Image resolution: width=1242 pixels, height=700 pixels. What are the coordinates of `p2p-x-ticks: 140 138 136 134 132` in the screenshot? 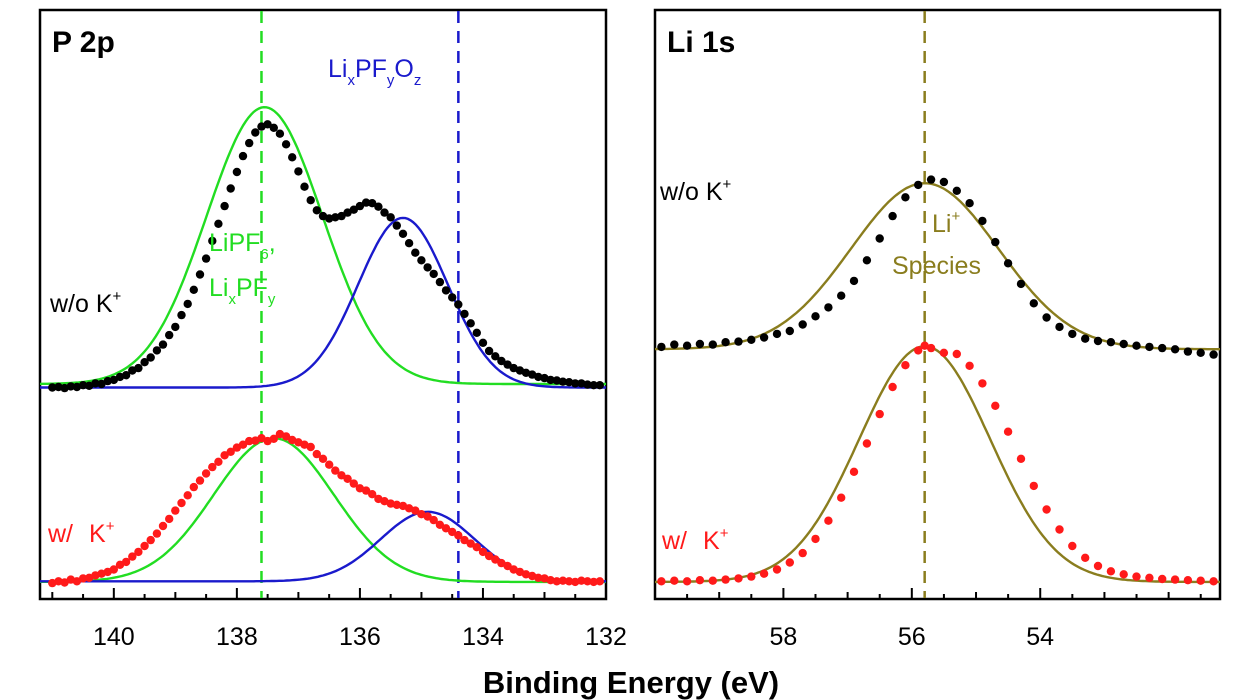 It's located at (339, 619).